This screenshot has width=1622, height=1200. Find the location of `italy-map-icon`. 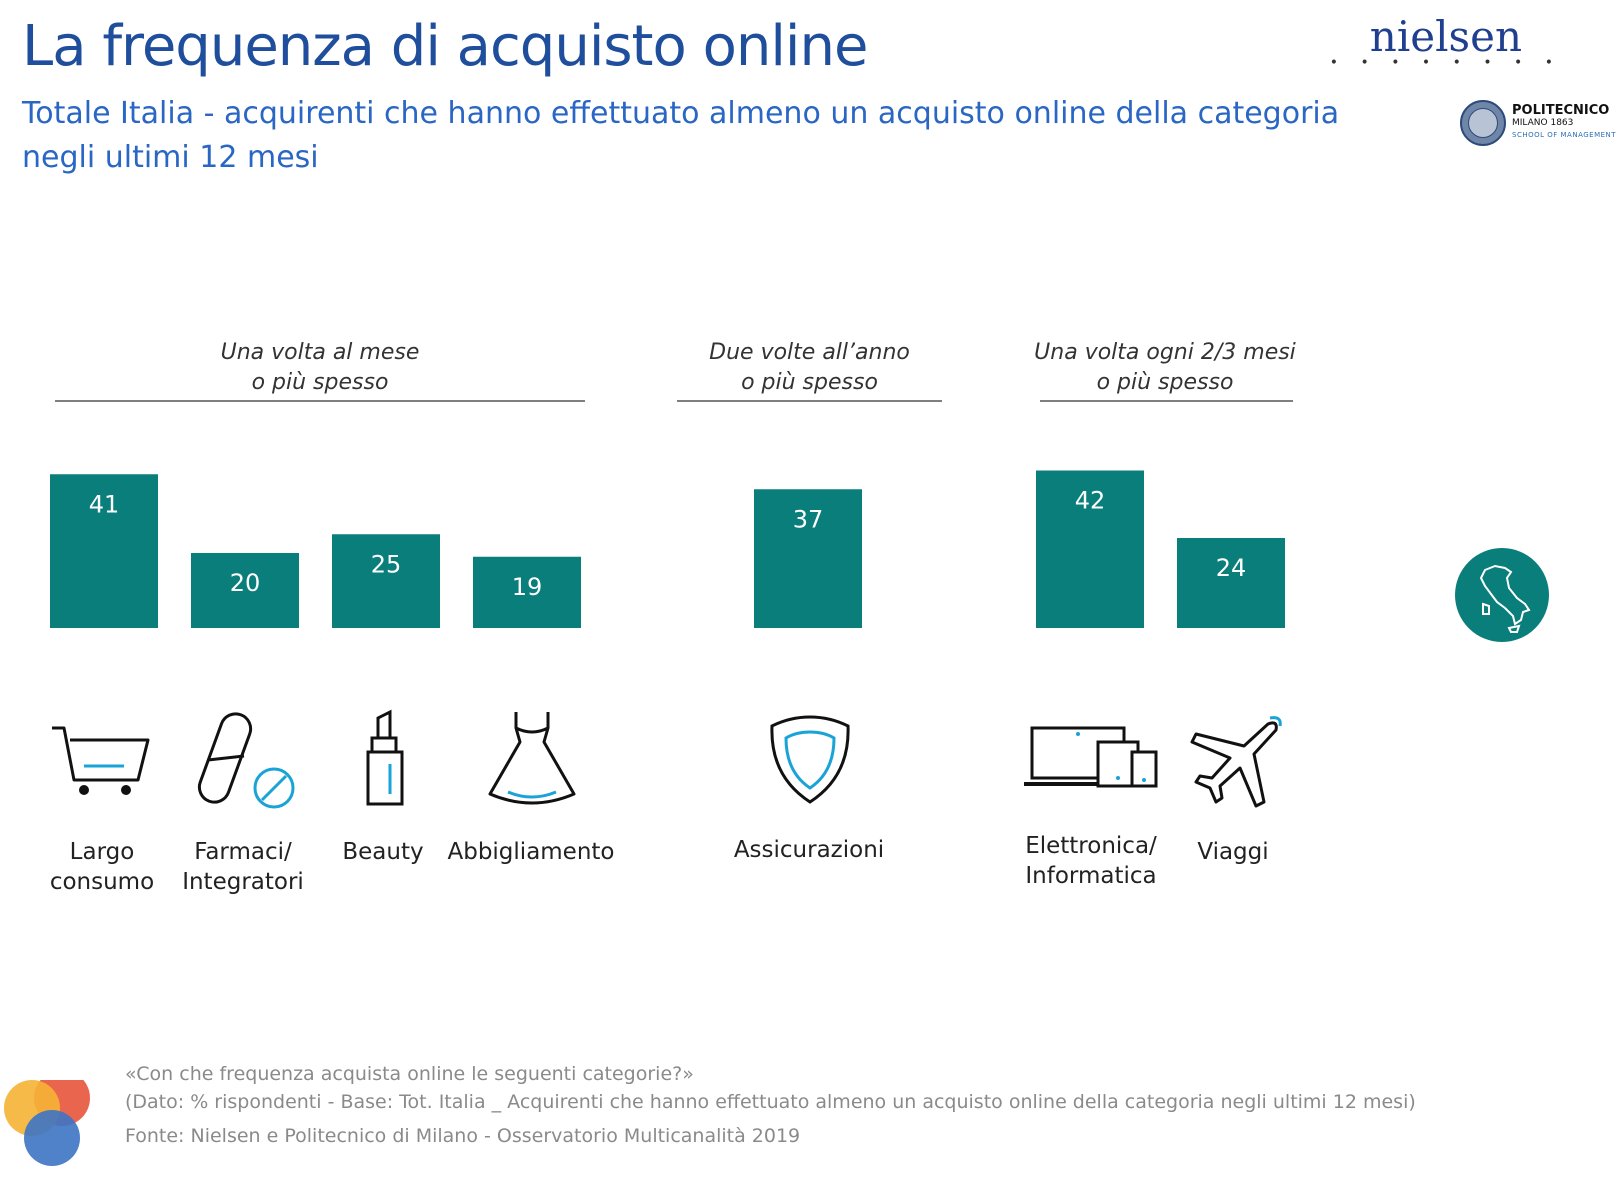

italy-map-icon is located at coordinates (1502, 595).